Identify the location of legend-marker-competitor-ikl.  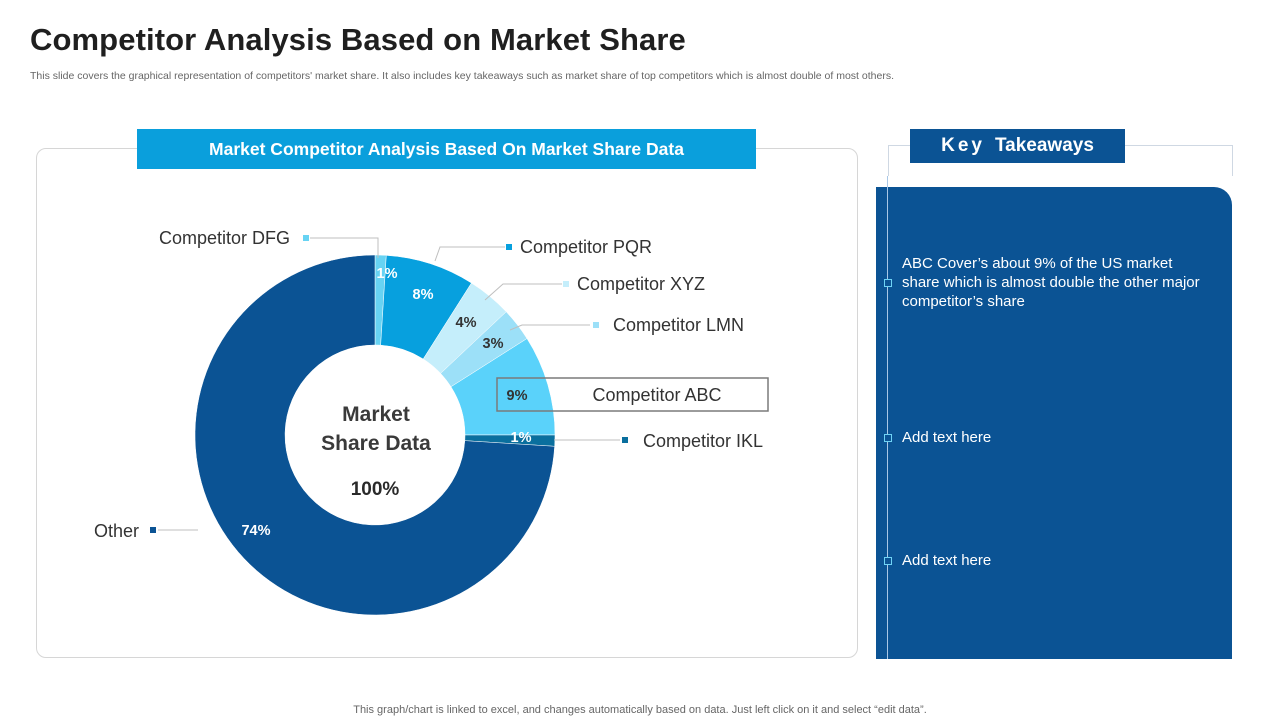
(625, 440).